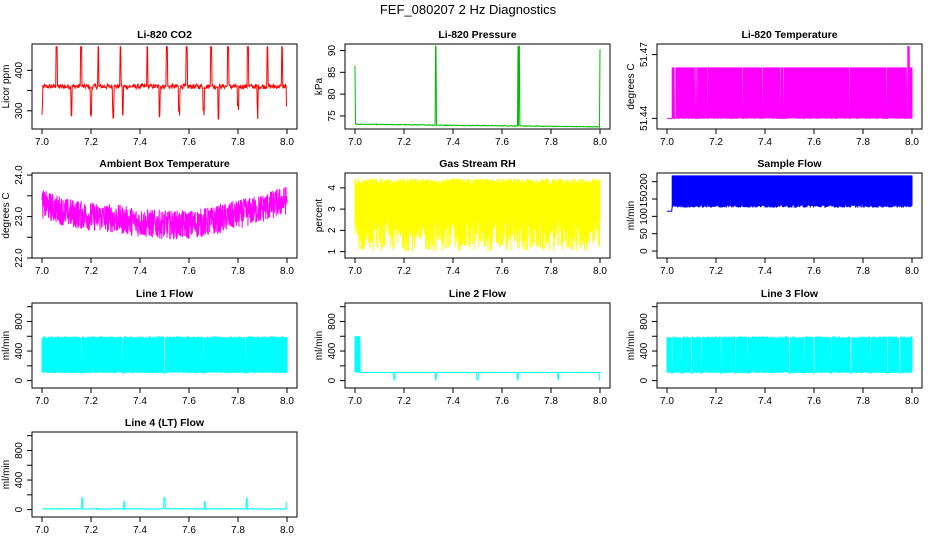 The image size is (936, 540). Describe the element at coordinates (19, 110) in the screenshot. I see `y-tick-label: 300` at that location.